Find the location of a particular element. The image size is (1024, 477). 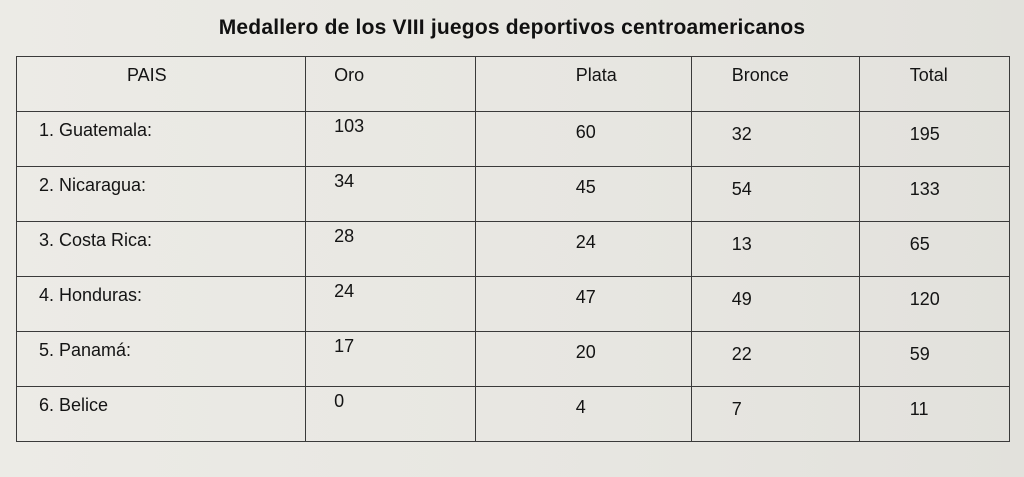

bronze-count: 32 is located at coordinates (741, 134).